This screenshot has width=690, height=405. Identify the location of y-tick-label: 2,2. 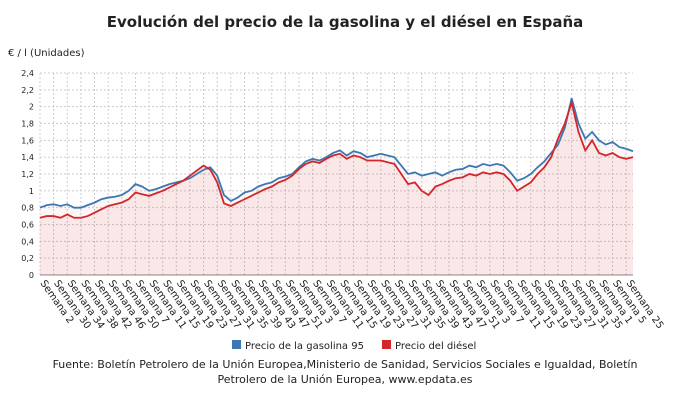
(27, 90).